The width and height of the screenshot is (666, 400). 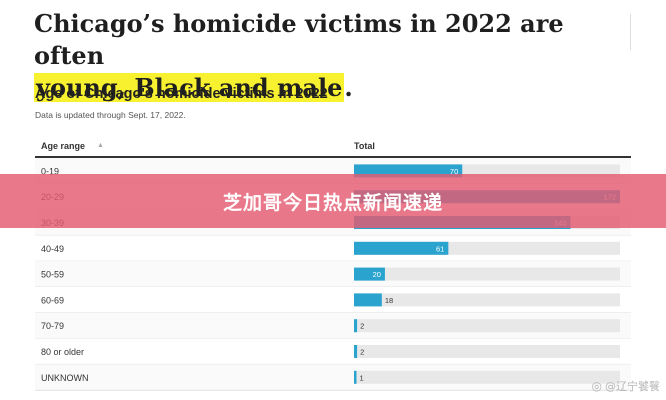 What do you see at coordinates (333, 157) in the screenshot?
I see `header-rule` at bounding box center [333, 157].